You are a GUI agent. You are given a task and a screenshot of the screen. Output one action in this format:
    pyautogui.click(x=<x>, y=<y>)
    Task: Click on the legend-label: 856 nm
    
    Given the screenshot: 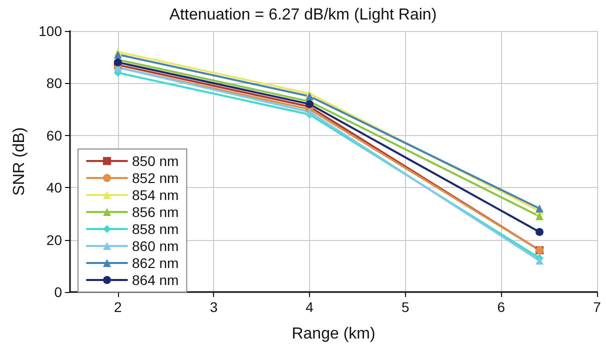 What is the action you would take?
    pyautogui.click(x=155, y=212)
    